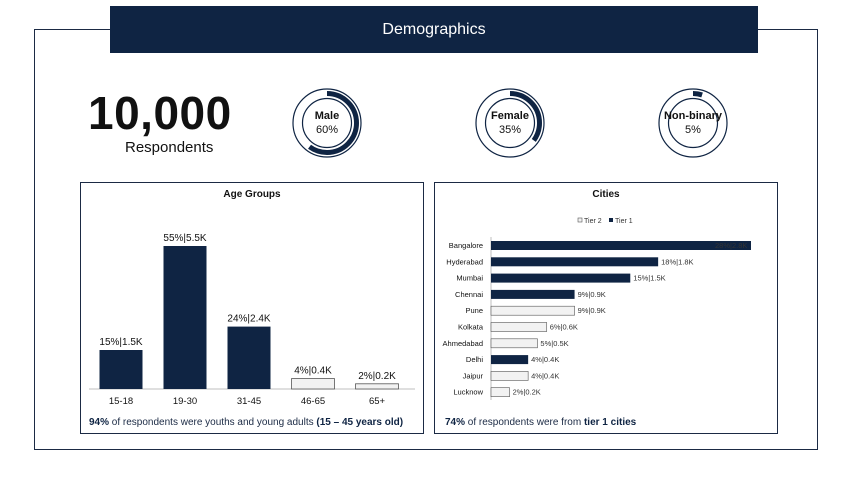 This screenshot has width=854, height=482. I want to click on city-tick-label: Pune, so click(474, 310).